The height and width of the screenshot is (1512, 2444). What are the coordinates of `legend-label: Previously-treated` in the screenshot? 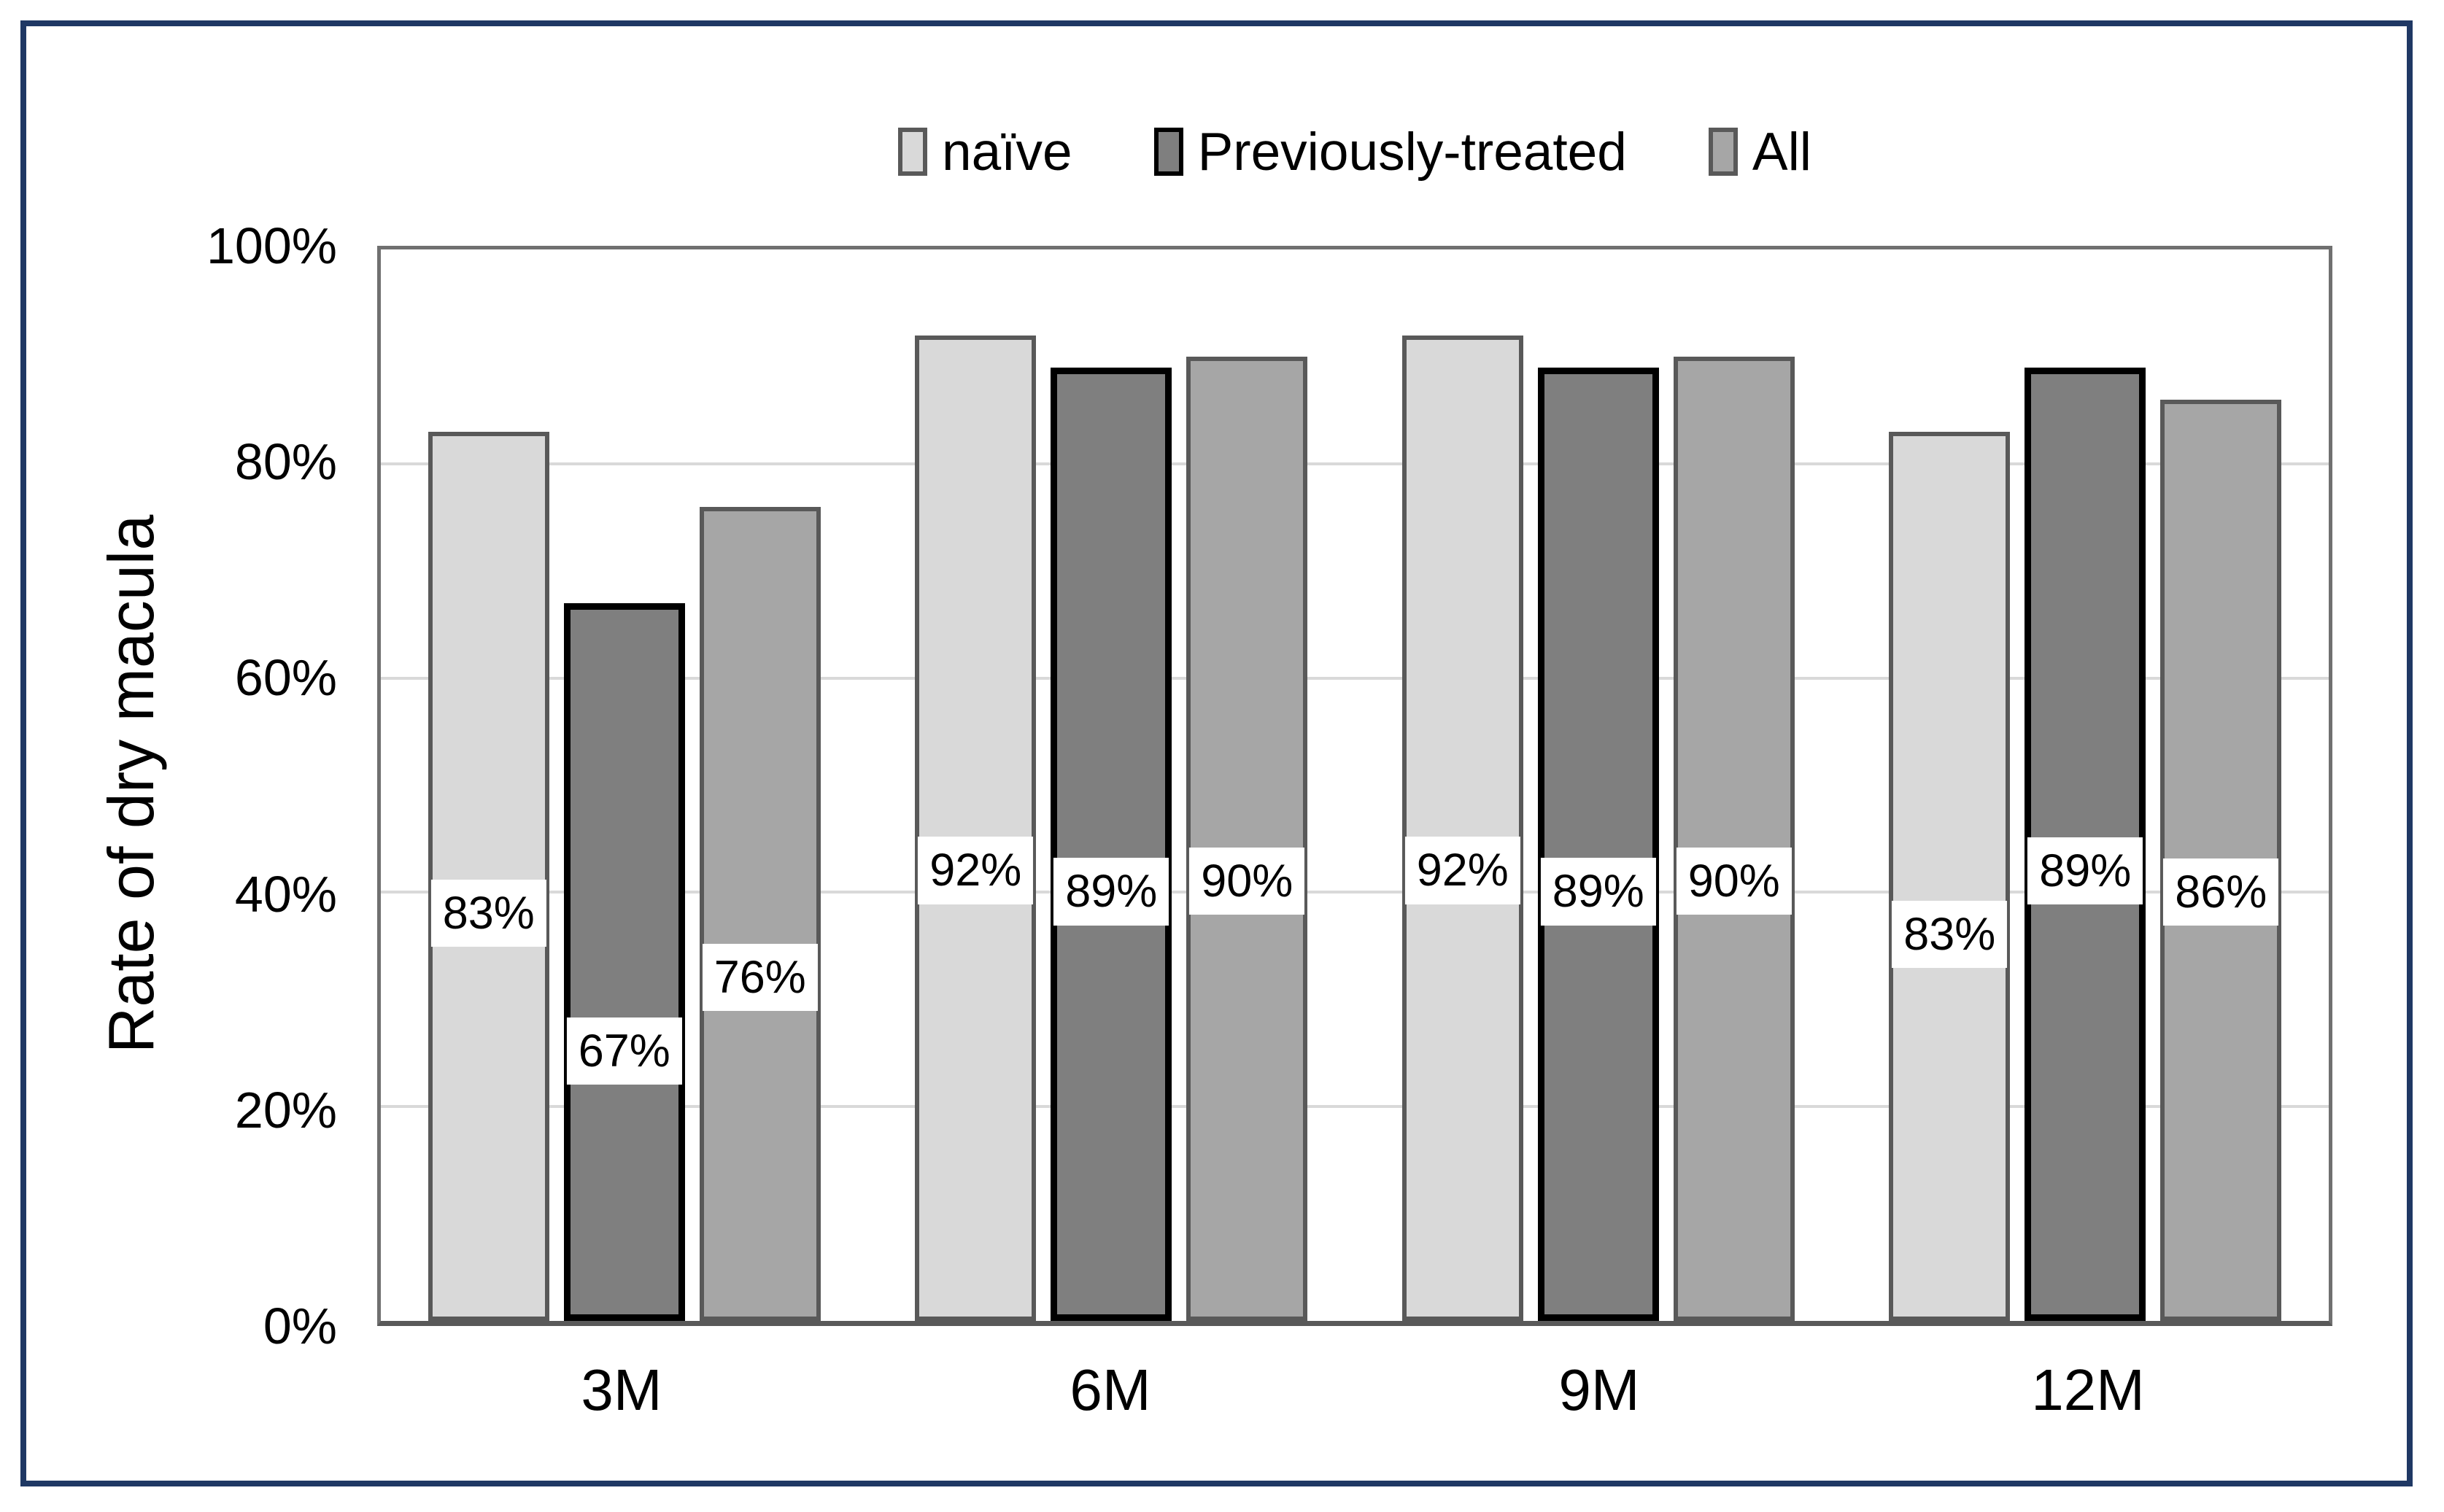 It's located at (1412, 152).